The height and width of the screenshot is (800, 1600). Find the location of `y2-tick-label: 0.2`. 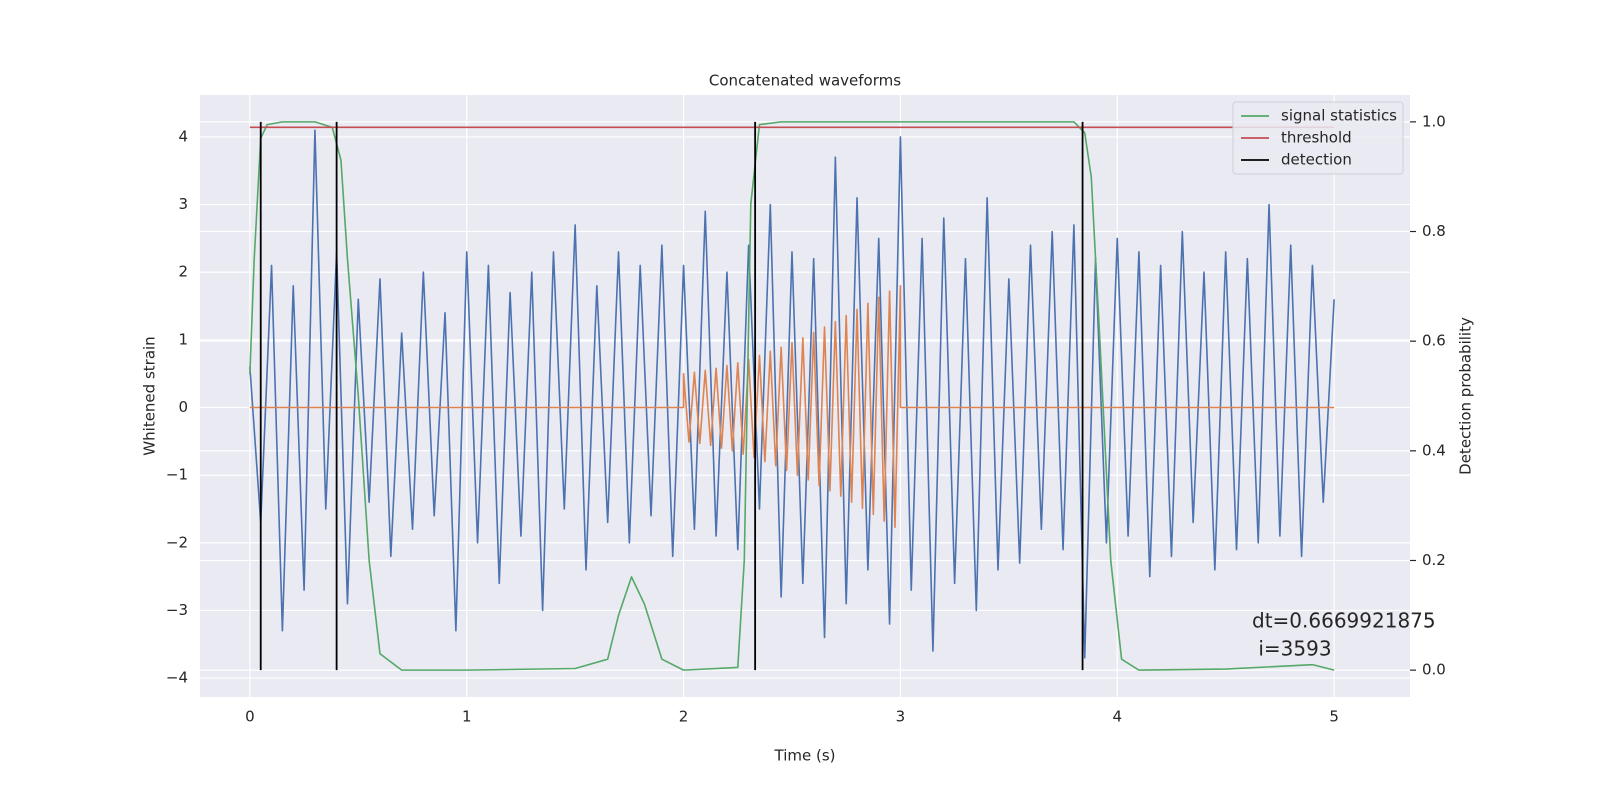

y2-tick-label: 0.2 is located at coordinates (1434, 560).